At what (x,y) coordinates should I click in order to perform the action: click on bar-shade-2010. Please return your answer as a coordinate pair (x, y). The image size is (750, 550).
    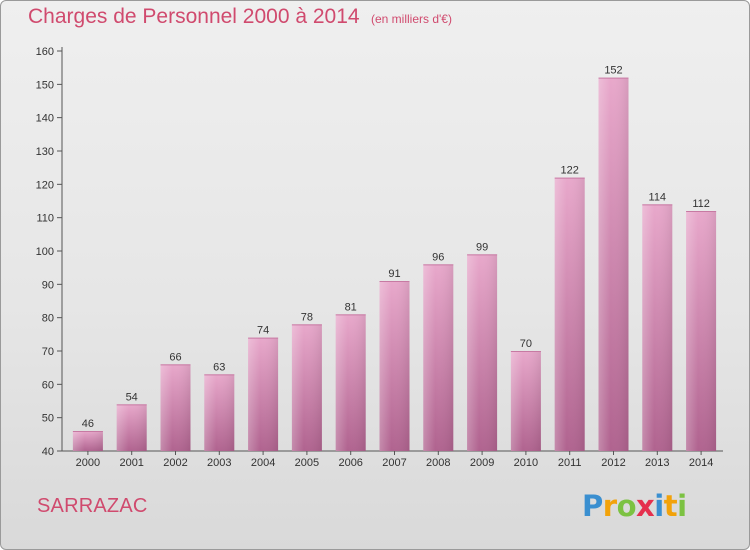
    Looking at the image, I should click on (525, 401).